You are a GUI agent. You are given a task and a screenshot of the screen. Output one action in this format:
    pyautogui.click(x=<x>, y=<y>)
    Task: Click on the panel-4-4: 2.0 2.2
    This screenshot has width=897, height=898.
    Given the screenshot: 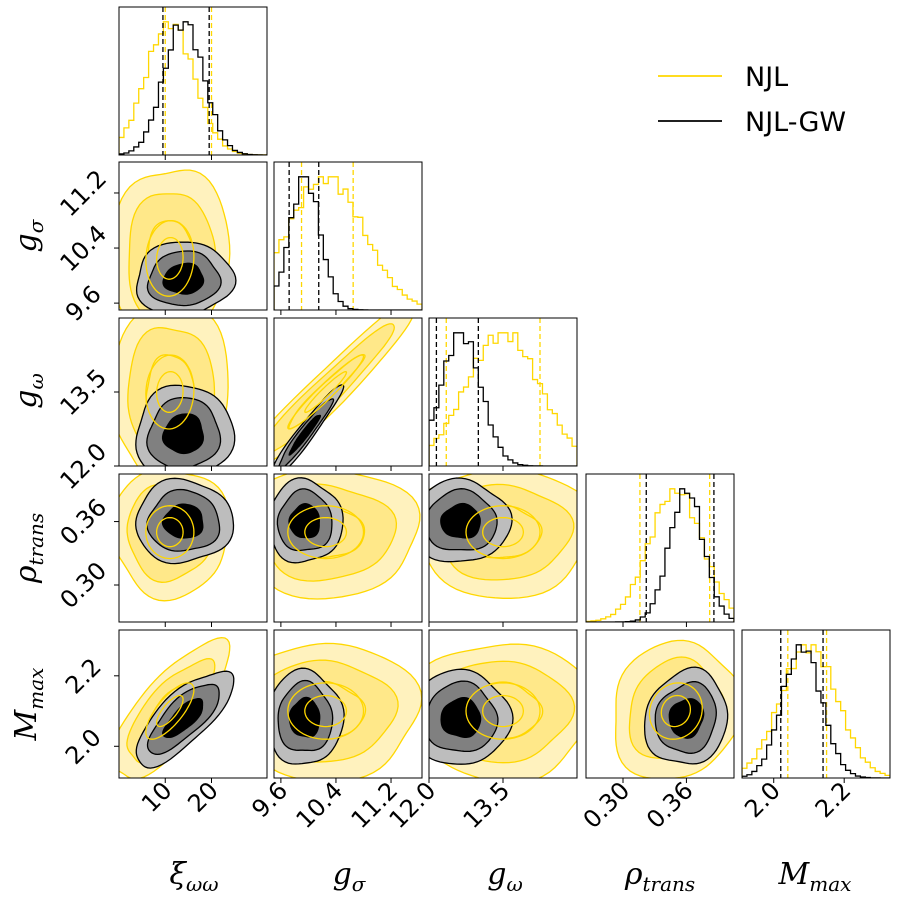 What is the action you would take?
    pyautogui.click(x=815, y=726)
    